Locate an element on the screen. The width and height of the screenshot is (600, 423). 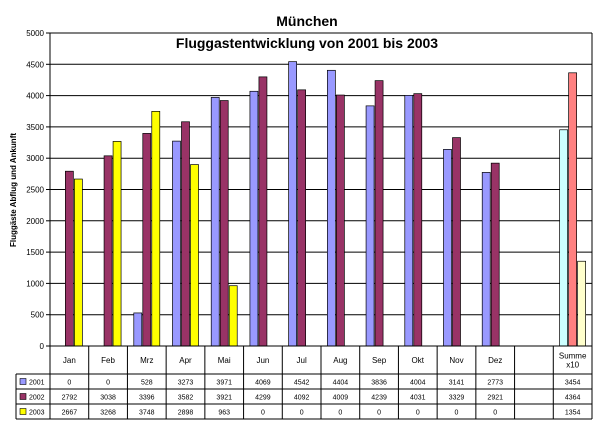
y-tick-label: 3500 is located at coordinates (35, 127).